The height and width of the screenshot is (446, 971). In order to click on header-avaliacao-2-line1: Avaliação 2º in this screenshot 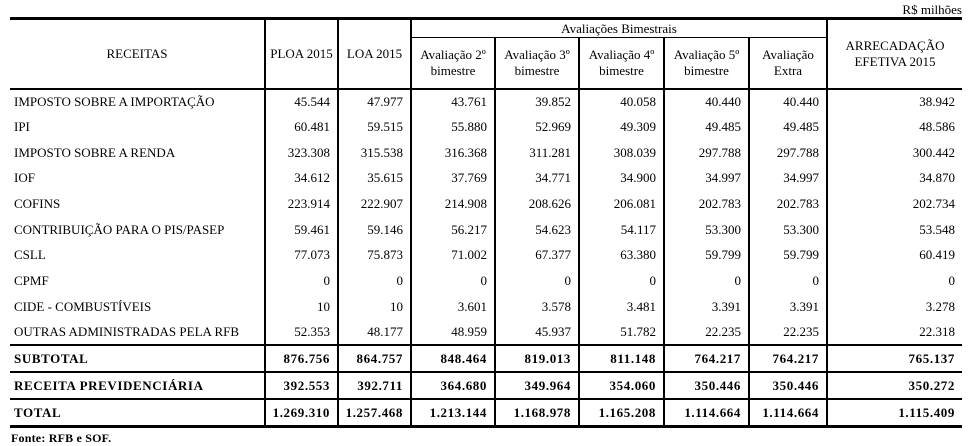, I will do `click(453, 54)`.